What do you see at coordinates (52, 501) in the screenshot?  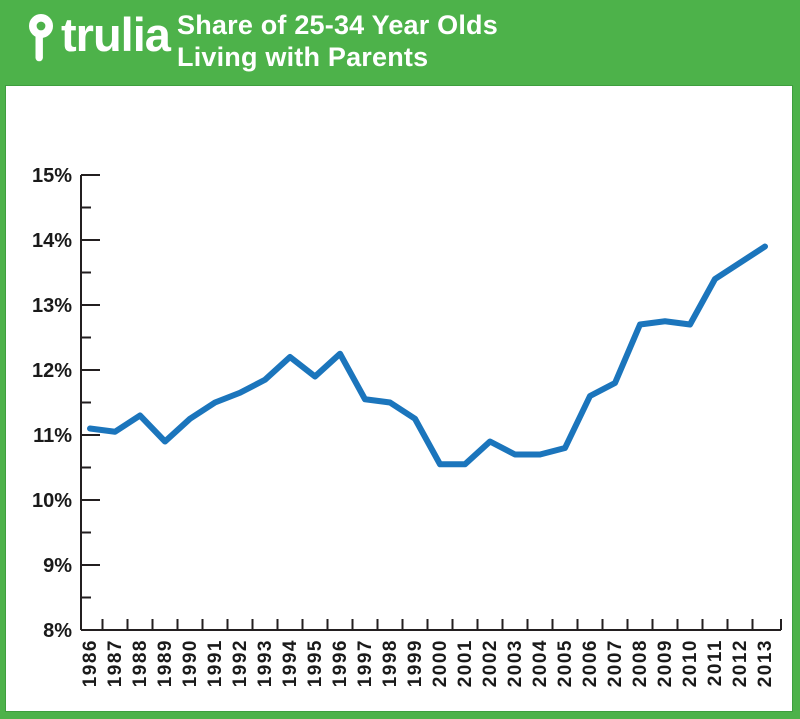 I see `y-tick-label: 10%` at bounding box center [52, 501].